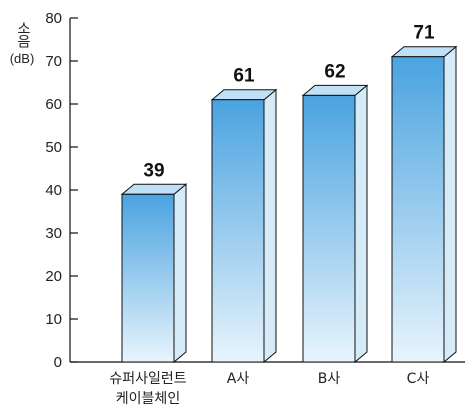 Image resolution: width=470 pixels, height=416 pixels. I want to click on y-tick-label: 40, so click(53, 190).